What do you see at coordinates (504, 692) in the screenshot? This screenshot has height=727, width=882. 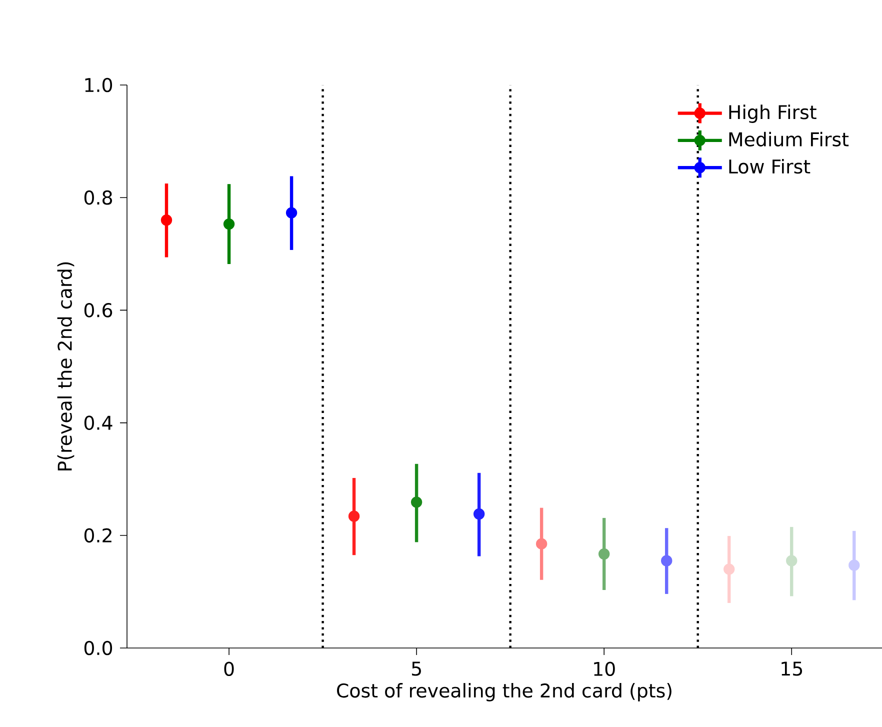 I see `x-axis-title: Cost of revealing the 2nd card (pts)` at bounding box center [504, 692].